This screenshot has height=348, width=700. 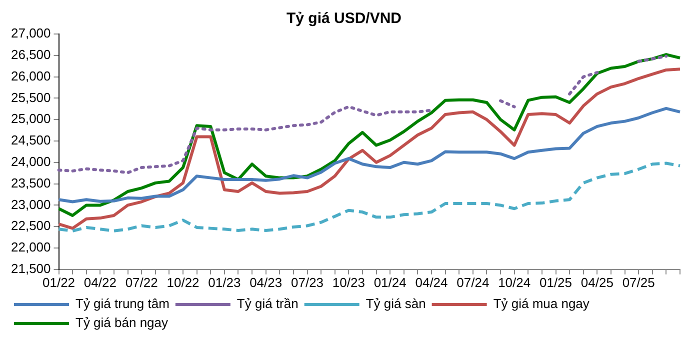 What do you see at coordinates (30, 33) in the screenshot?
I see `y-tick-label: 27,000` at bounding box center [30, 33].